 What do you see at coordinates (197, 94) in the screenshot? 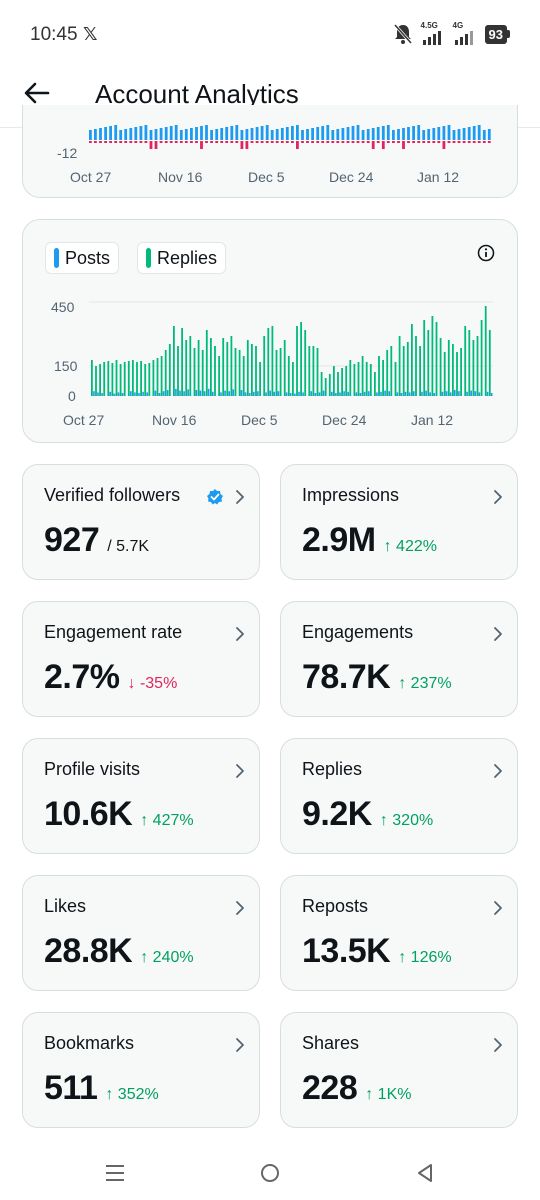
I see `page-title: Account Analytics` at bounding box center [197, 94].